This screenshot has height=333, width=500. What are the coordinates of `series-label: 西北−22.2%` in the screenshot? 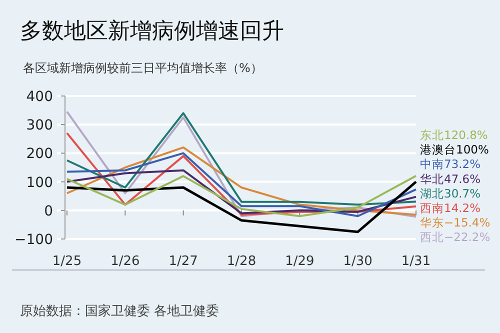 It's located at (455, 237).